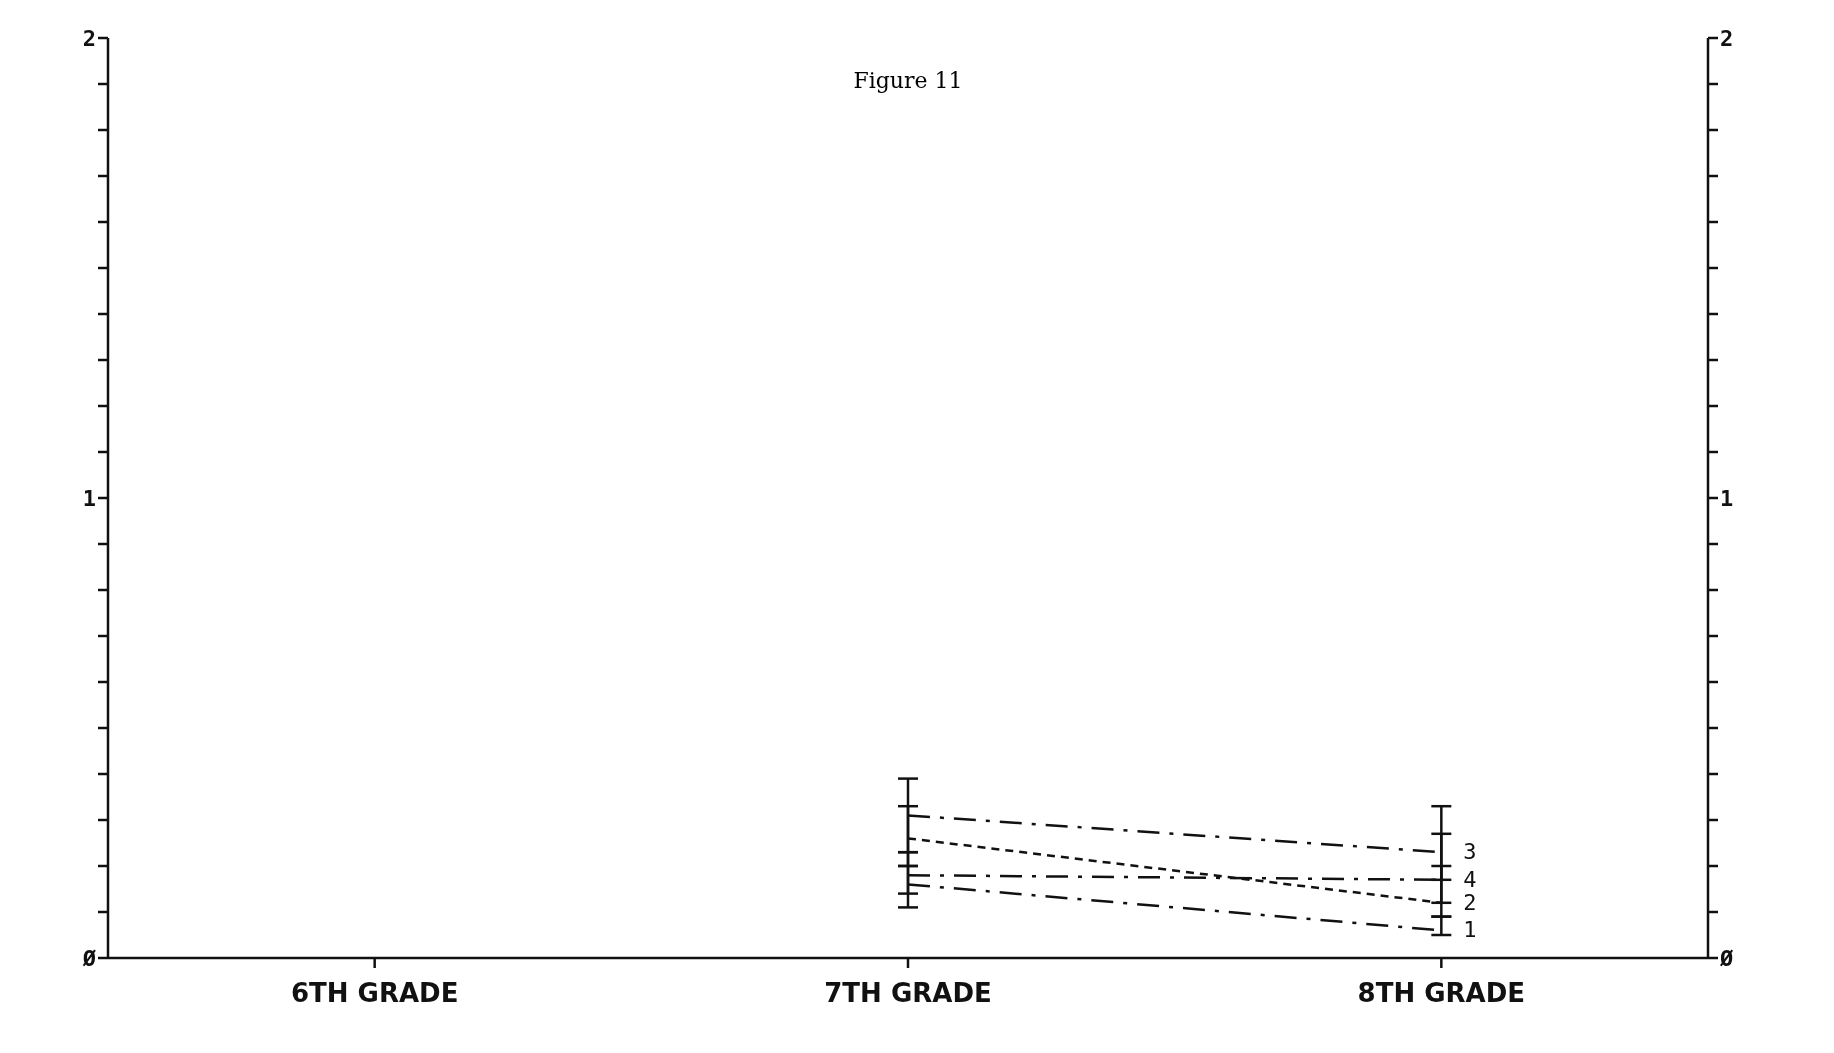  I want to click on y2-tick-label: Ø, so click(1726, 958).